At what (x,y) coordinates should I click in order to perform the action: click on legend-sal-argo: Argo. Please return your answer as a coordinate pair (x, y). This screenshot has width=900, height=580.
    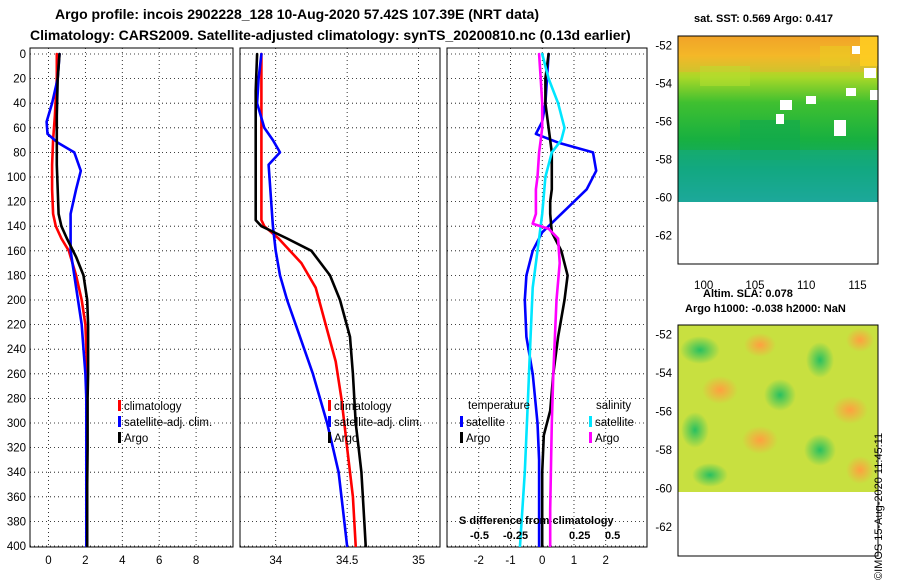
    Looking at the image, I should click on (607, 439).